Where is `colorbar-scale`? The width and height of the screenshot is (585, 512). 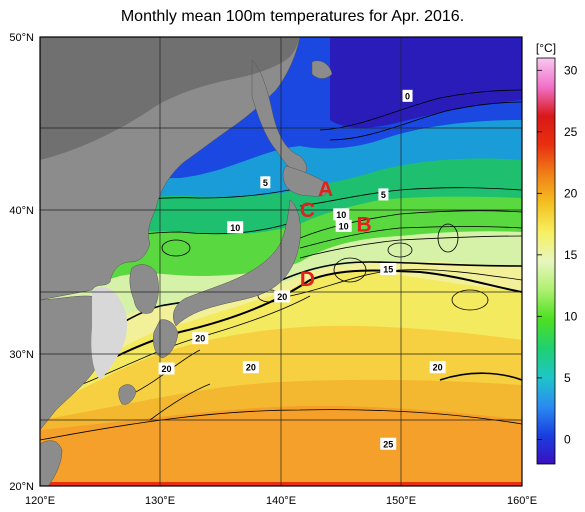 colorbar-scale is located at coordinates (546, 261).